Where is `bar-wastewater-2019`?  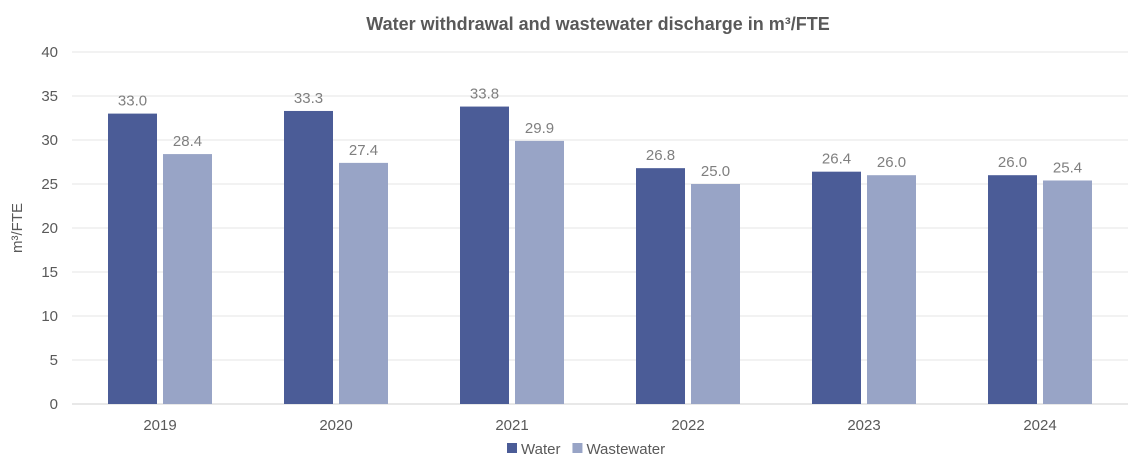
bar-wastewater-2019 is located at coordinates (187, 279).